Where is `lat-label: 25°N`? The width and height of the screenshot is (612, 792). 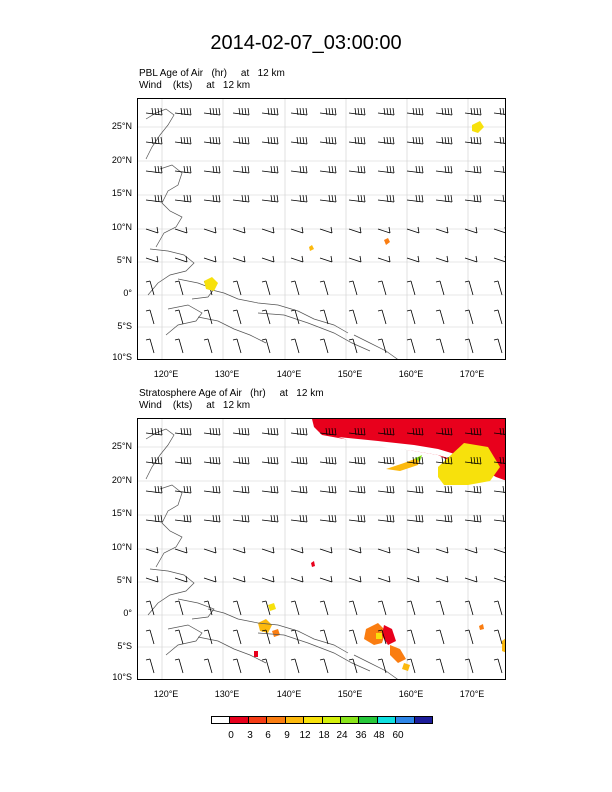
lat-label: 25°N is located at coordinates (121, 126).